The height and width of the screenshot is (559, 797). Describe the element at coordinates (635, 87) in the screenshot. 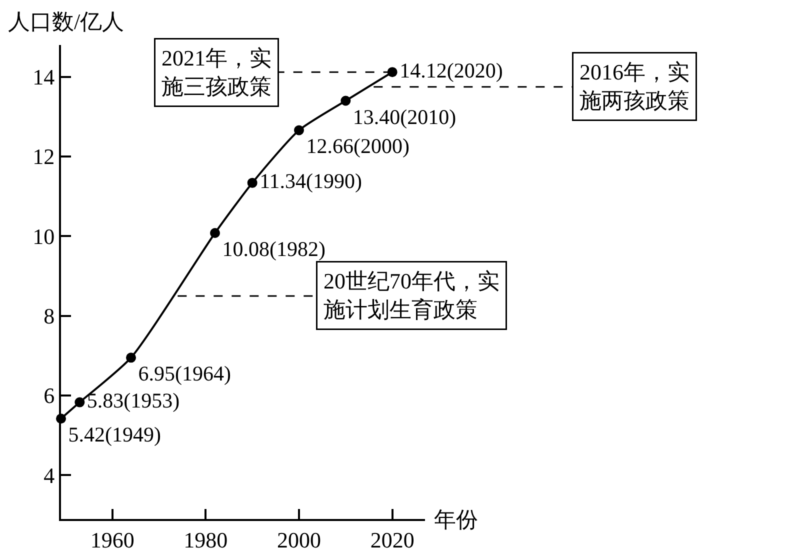

I see `annotation: 2016年，实施两孩政策` at that location.